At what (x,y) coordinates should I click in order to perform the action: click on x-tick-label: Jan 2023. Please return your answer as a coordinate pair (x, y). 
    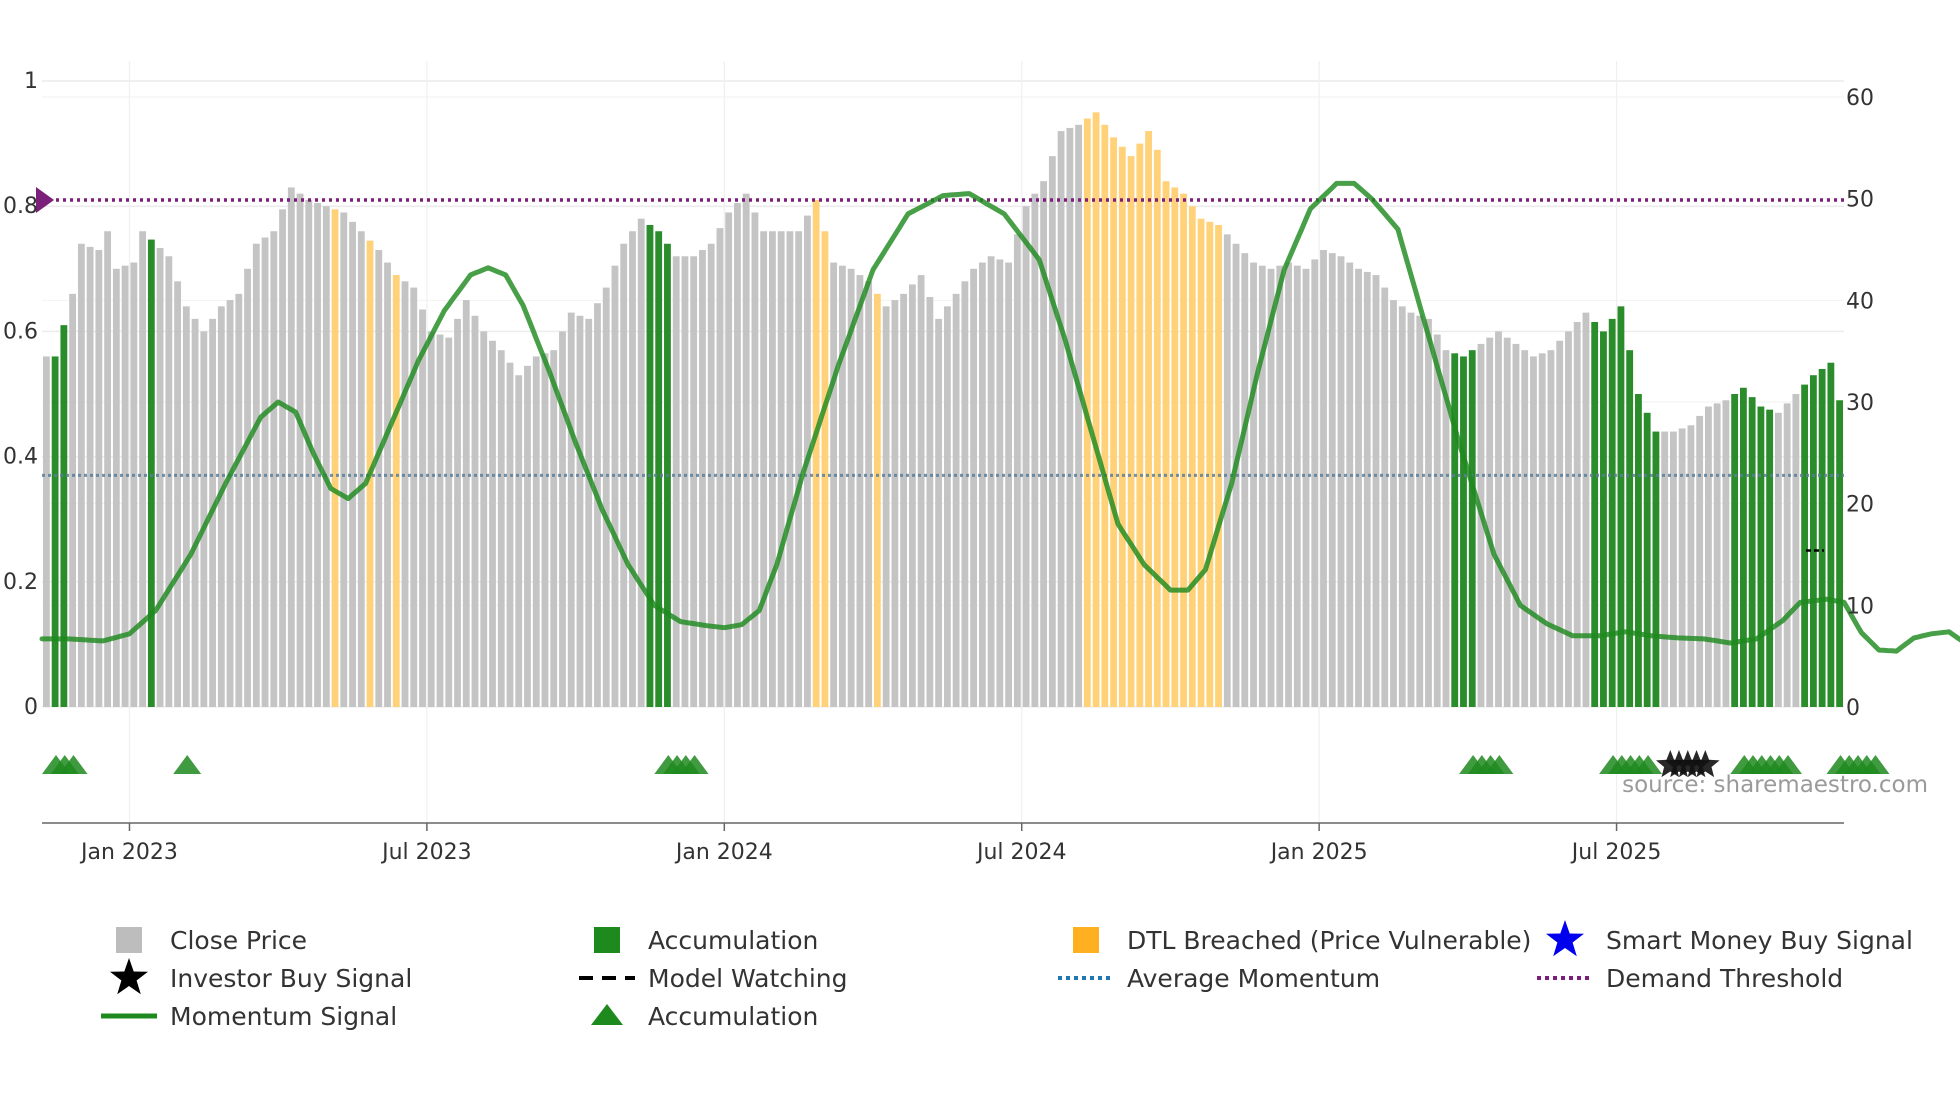
    Looking at the image, I should click on (128, 852).